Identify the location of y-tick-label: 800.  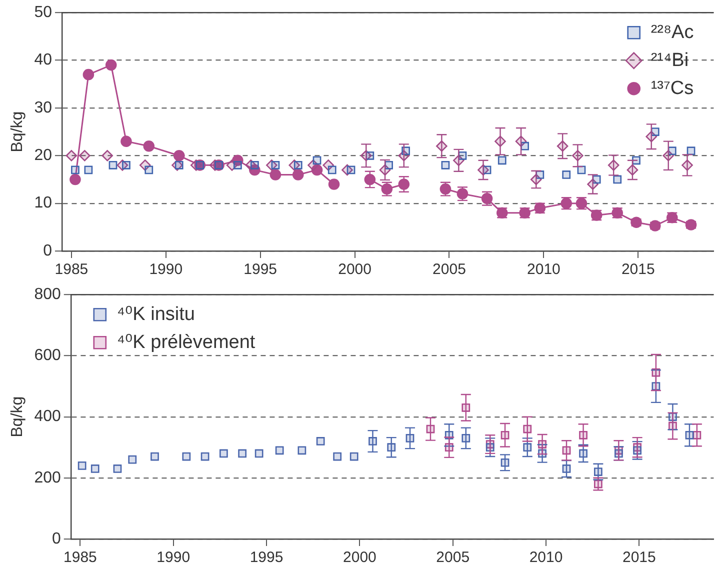
(47, 295).